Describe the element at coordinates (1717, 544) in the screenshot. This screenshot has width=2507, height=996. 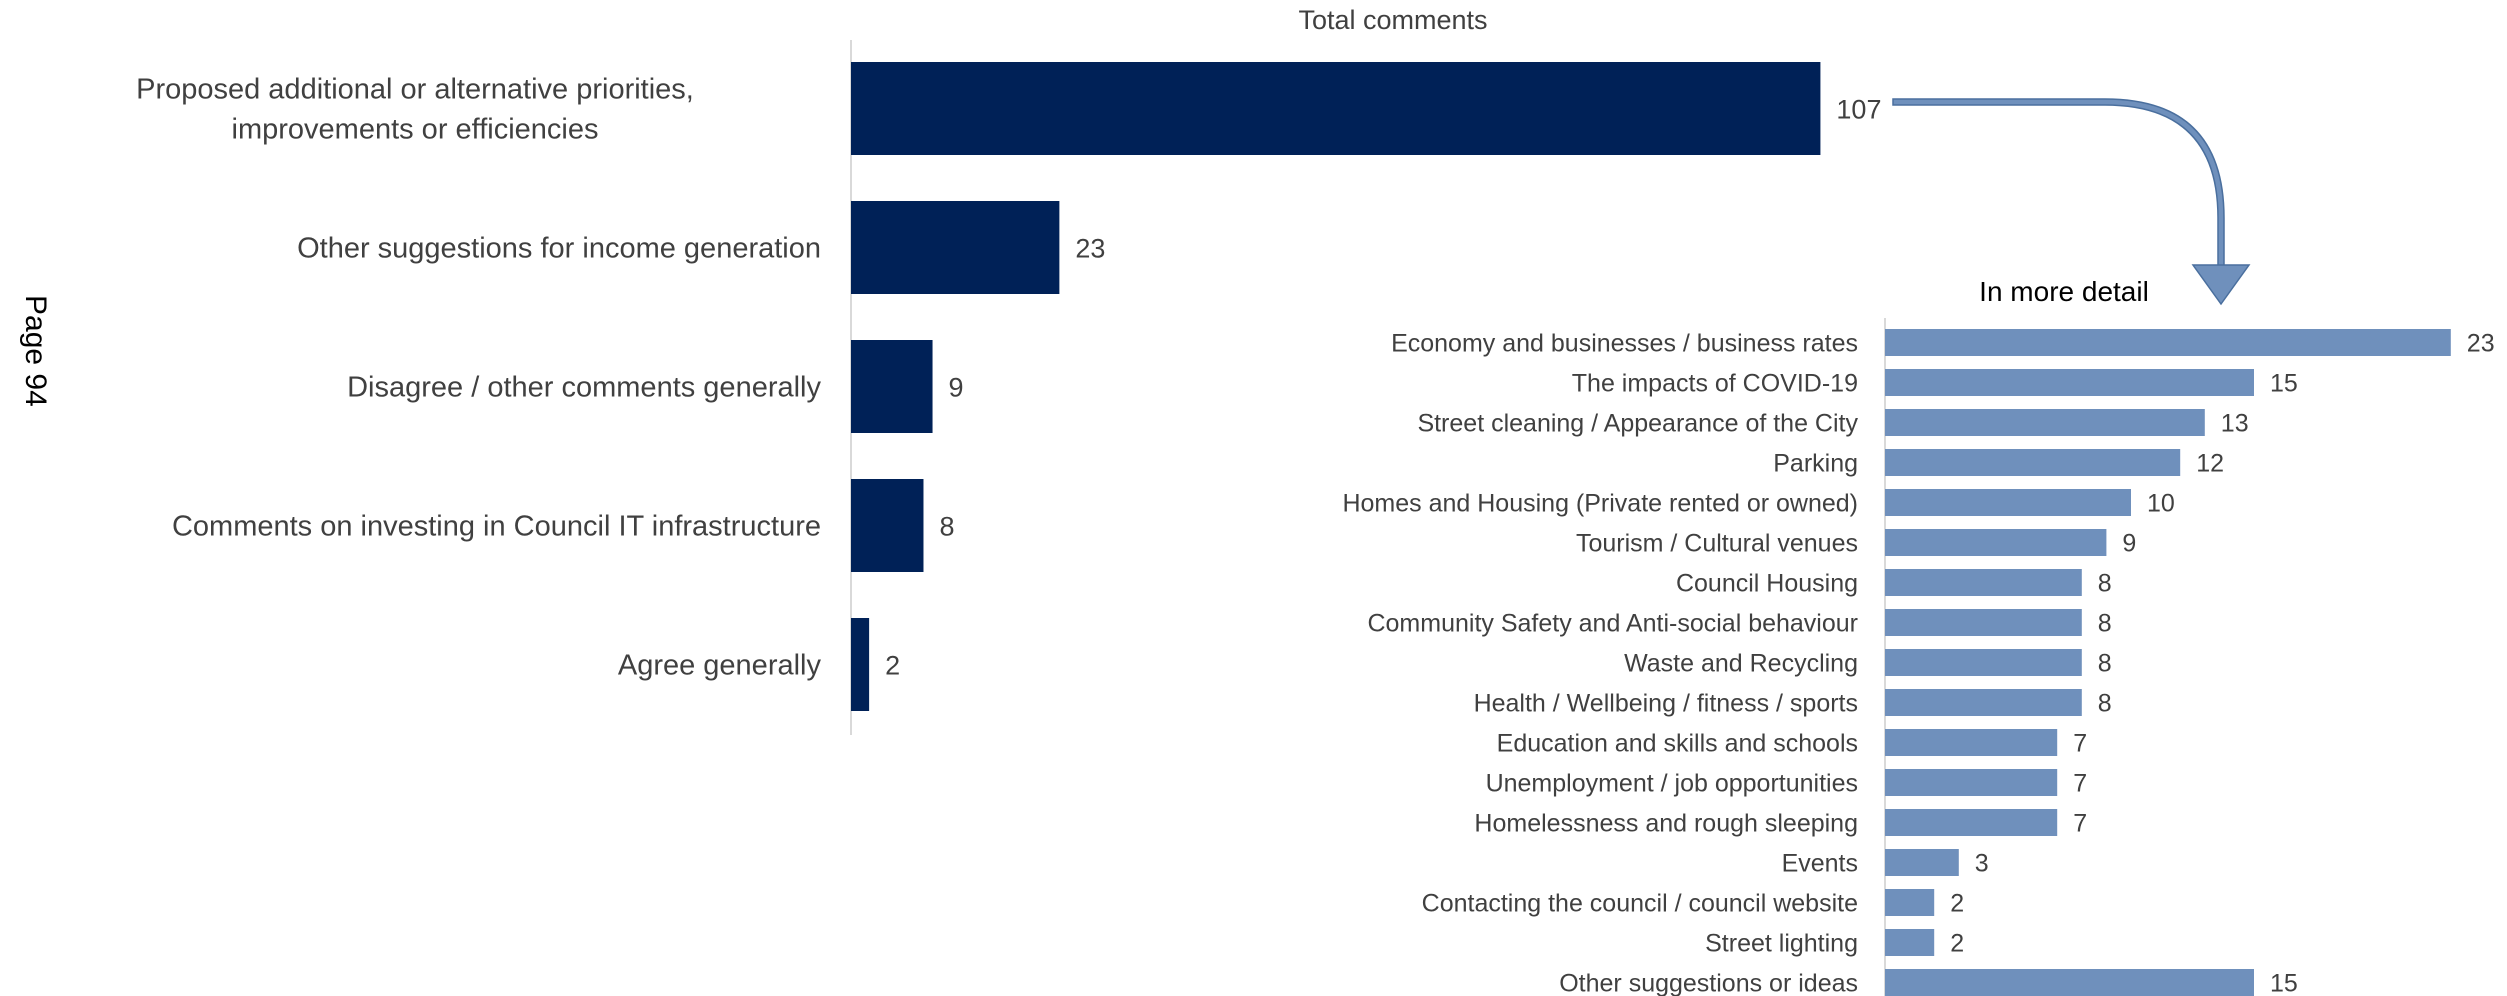
I see `detail-category-label: Tourism / Cultural venues` at that location.